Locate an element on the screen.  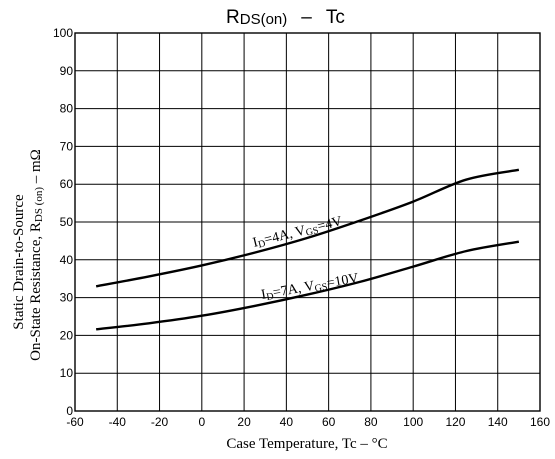
series-label-4a-4v: ID=4A, VGS=4V is located at coordinates (297, 233).